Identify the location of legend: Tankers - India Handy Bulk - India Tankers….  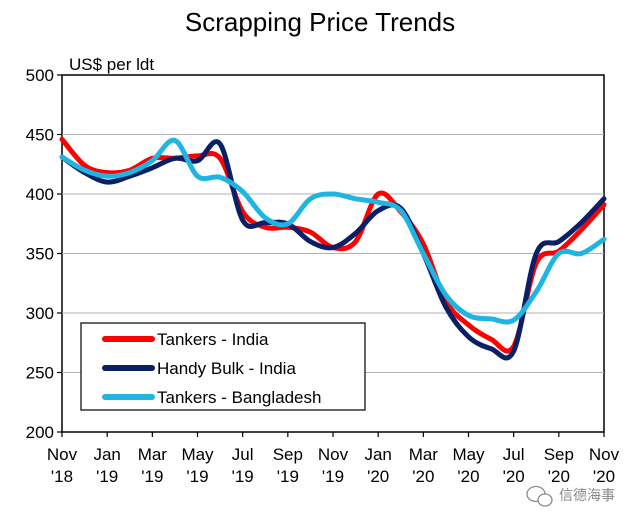
(223, 366).